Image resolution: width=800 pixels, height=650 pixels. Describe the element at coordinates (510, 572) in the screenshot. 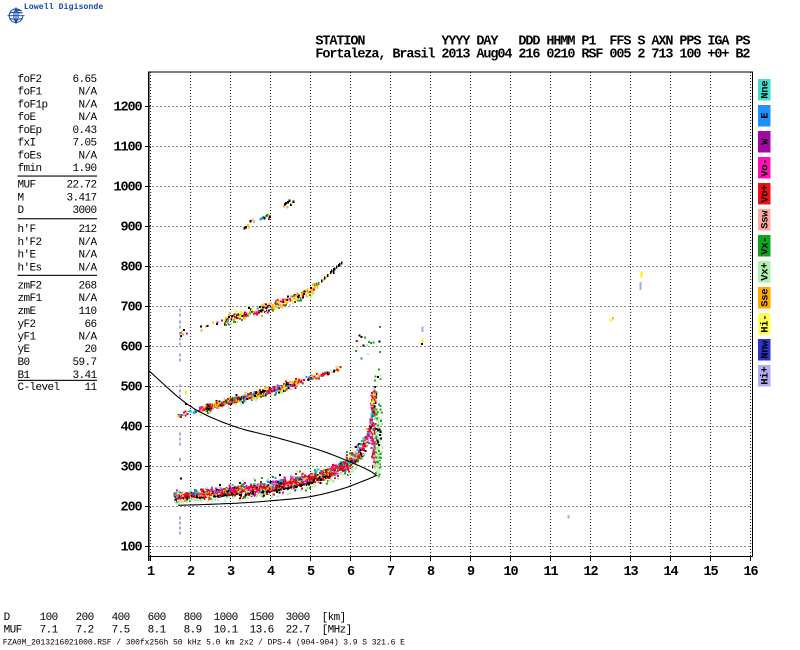

I see `svg-text: 10` at that location.